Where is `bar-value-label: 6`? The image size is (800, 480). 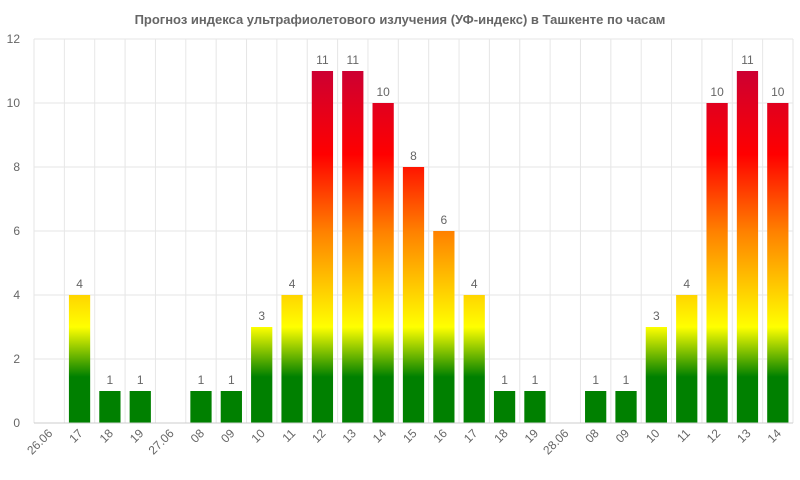
bar-value-label: 6 is located at coordinates (444, 220).